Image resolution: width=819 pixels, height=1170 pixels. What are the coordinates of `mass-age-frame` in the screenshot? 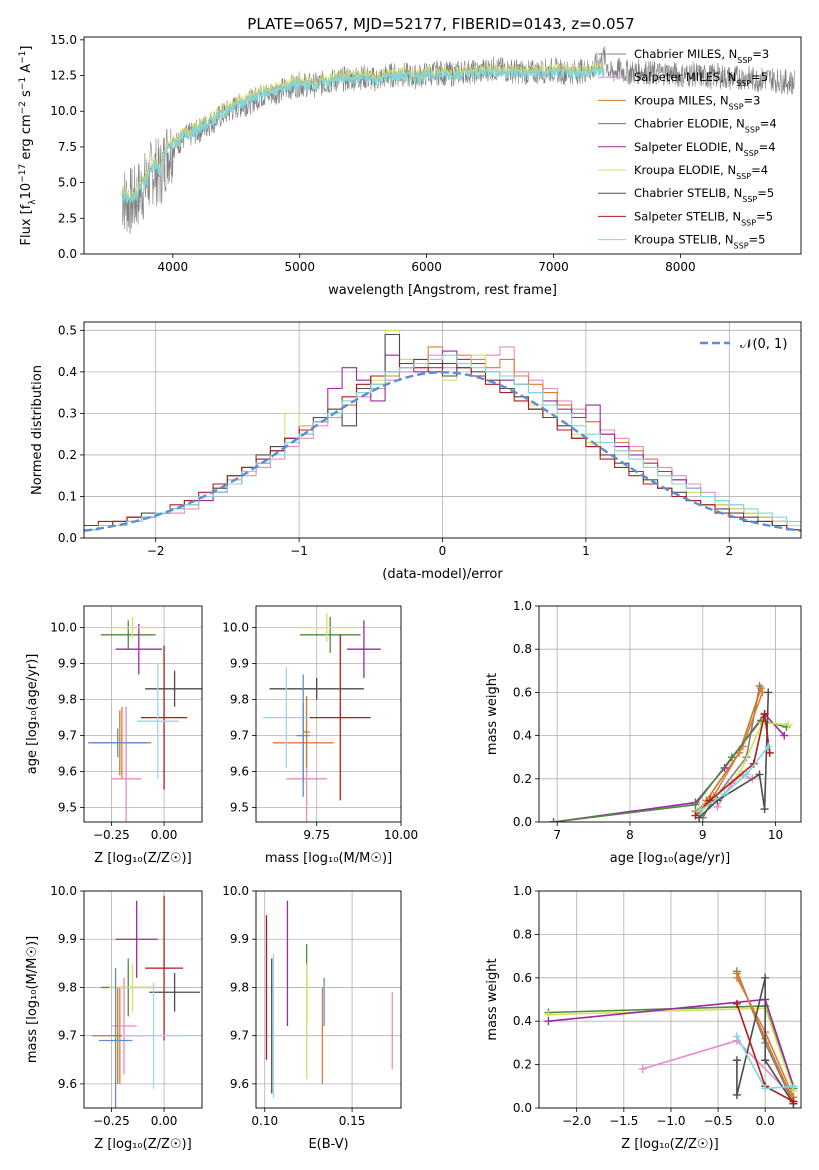 It's located at (328, 714).